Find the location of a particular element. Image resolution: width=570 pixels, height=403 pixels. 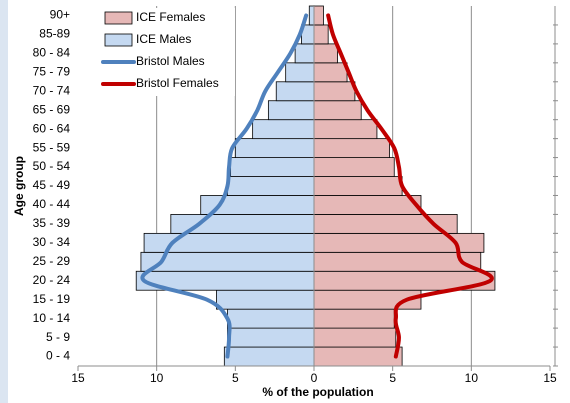

legend-label: Bristol Females is located at coordinates (177, 83).